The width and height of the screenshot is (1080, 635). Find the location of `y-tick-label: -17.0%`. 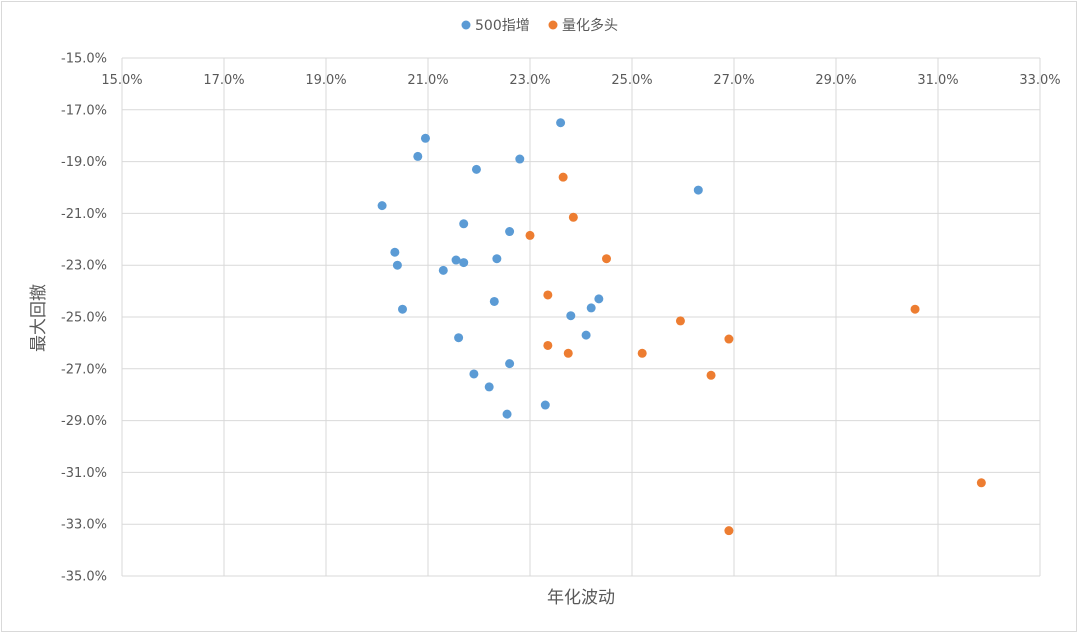

y-tick-label: -17.0% is located at coordinates (84, 110).